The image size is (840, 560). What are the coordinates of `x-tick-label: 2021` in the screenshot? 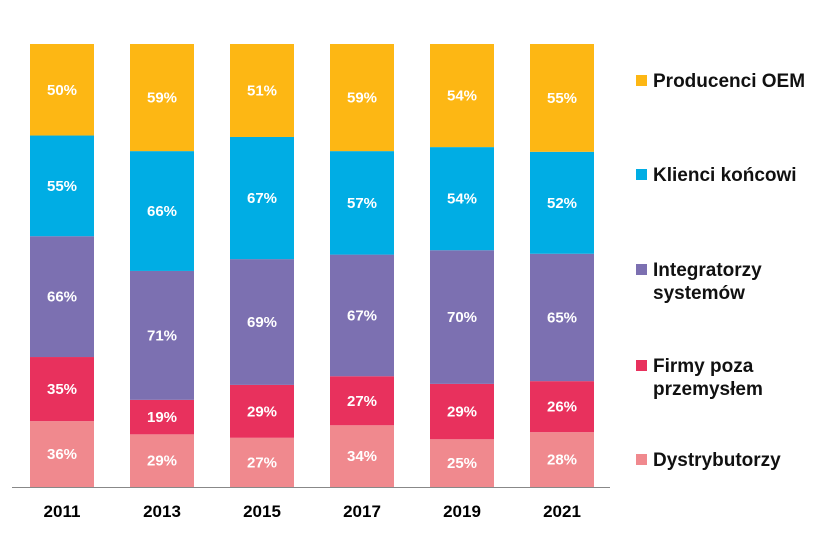 It's located at (562, 511).